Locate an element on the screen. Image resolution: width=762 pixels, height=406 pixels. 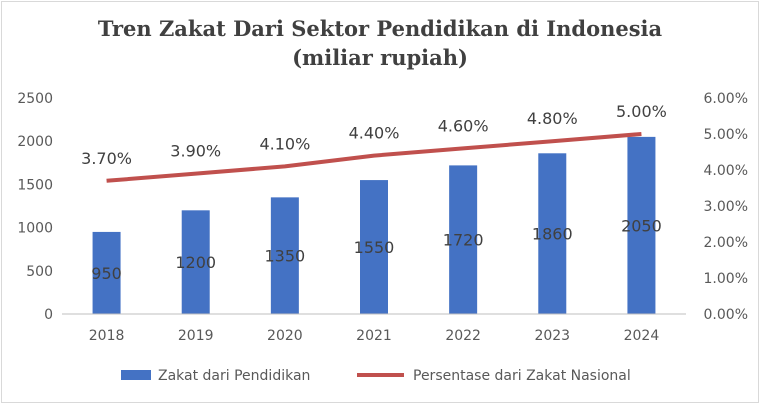
x-axis-tick-label: 2021 is located at coordinates (374, 336).